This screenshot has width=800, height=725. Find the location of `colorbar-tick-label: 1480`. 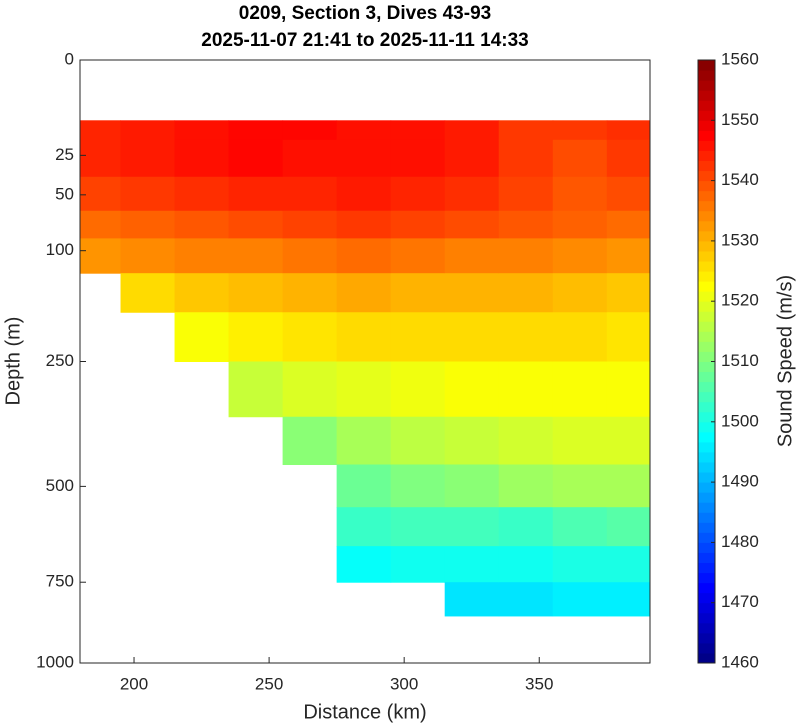

colorbar-tick-label: 1480 is located at coordinates (740, 541).